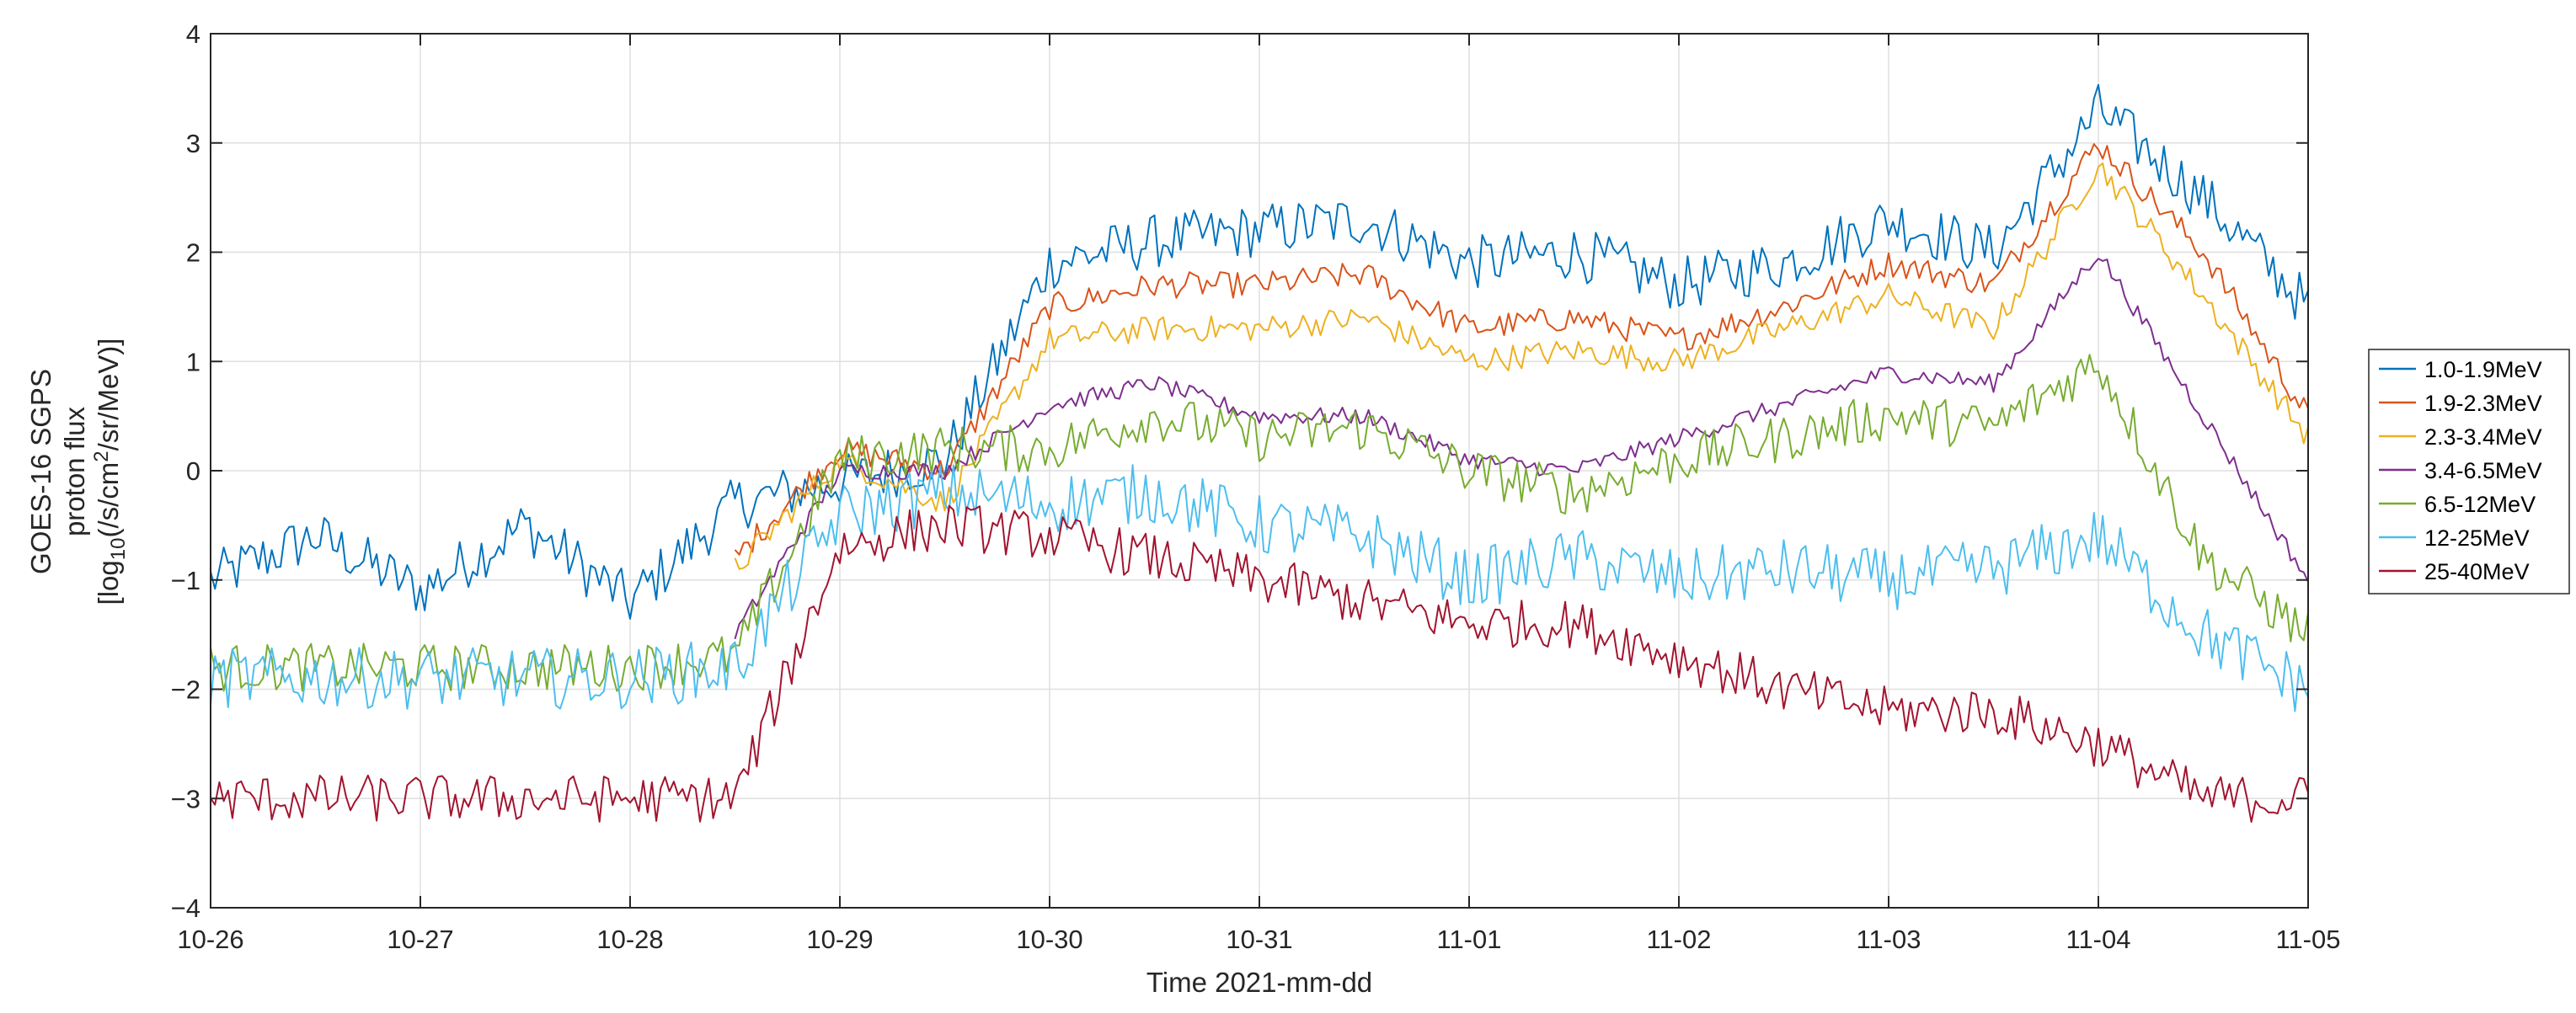  What do you see at coordinates (2483, 403) in the screenshot?
I see `legend-label-1: 1.9-2.3MeV` at bounding box center [2483, 403].